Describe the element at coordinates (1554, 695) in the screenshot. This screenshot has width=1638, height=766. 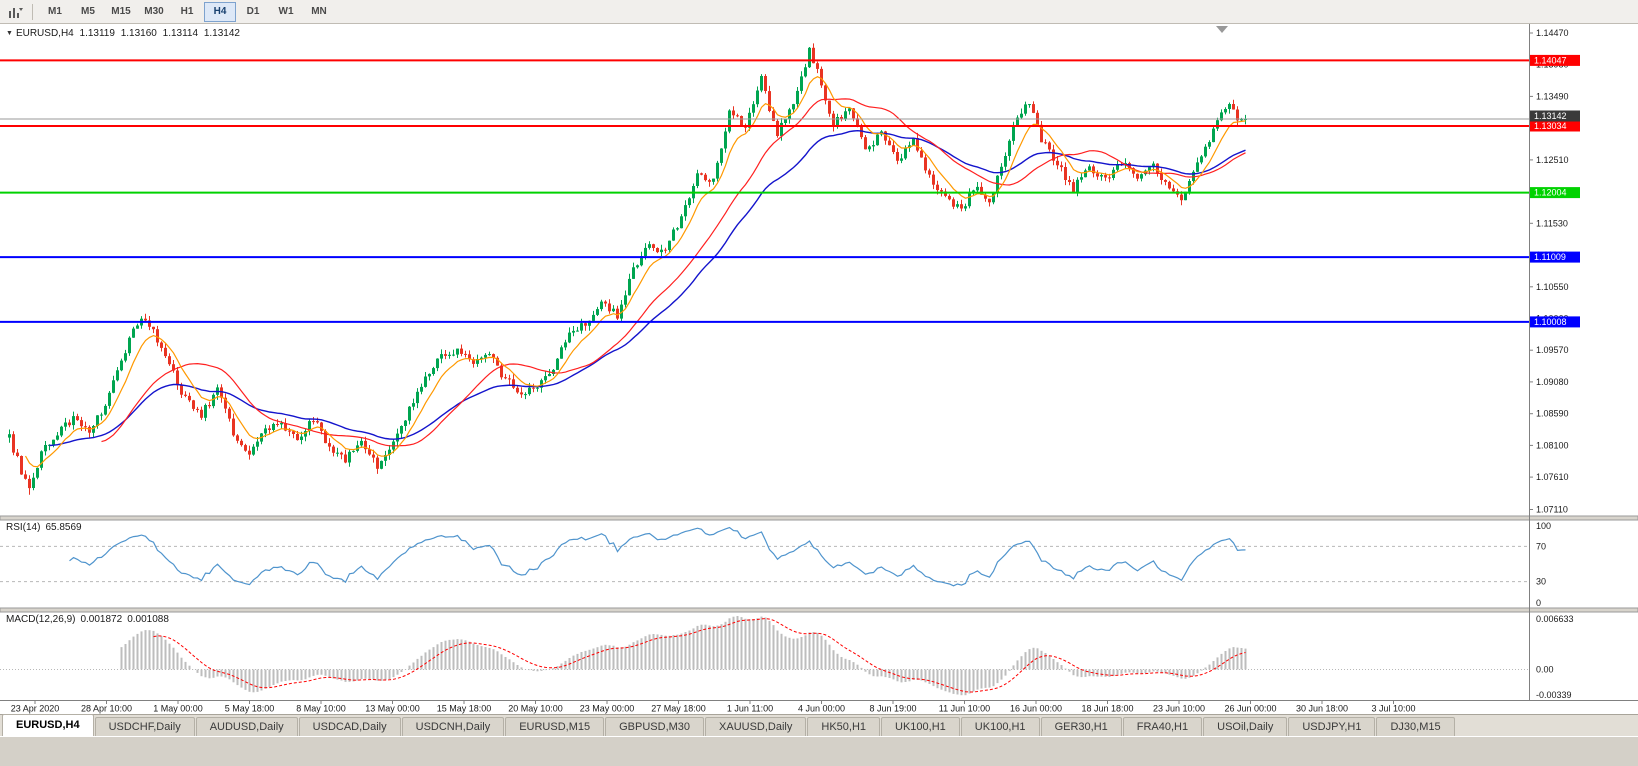
I see `macd-axis-min: -0.00339` at that location.